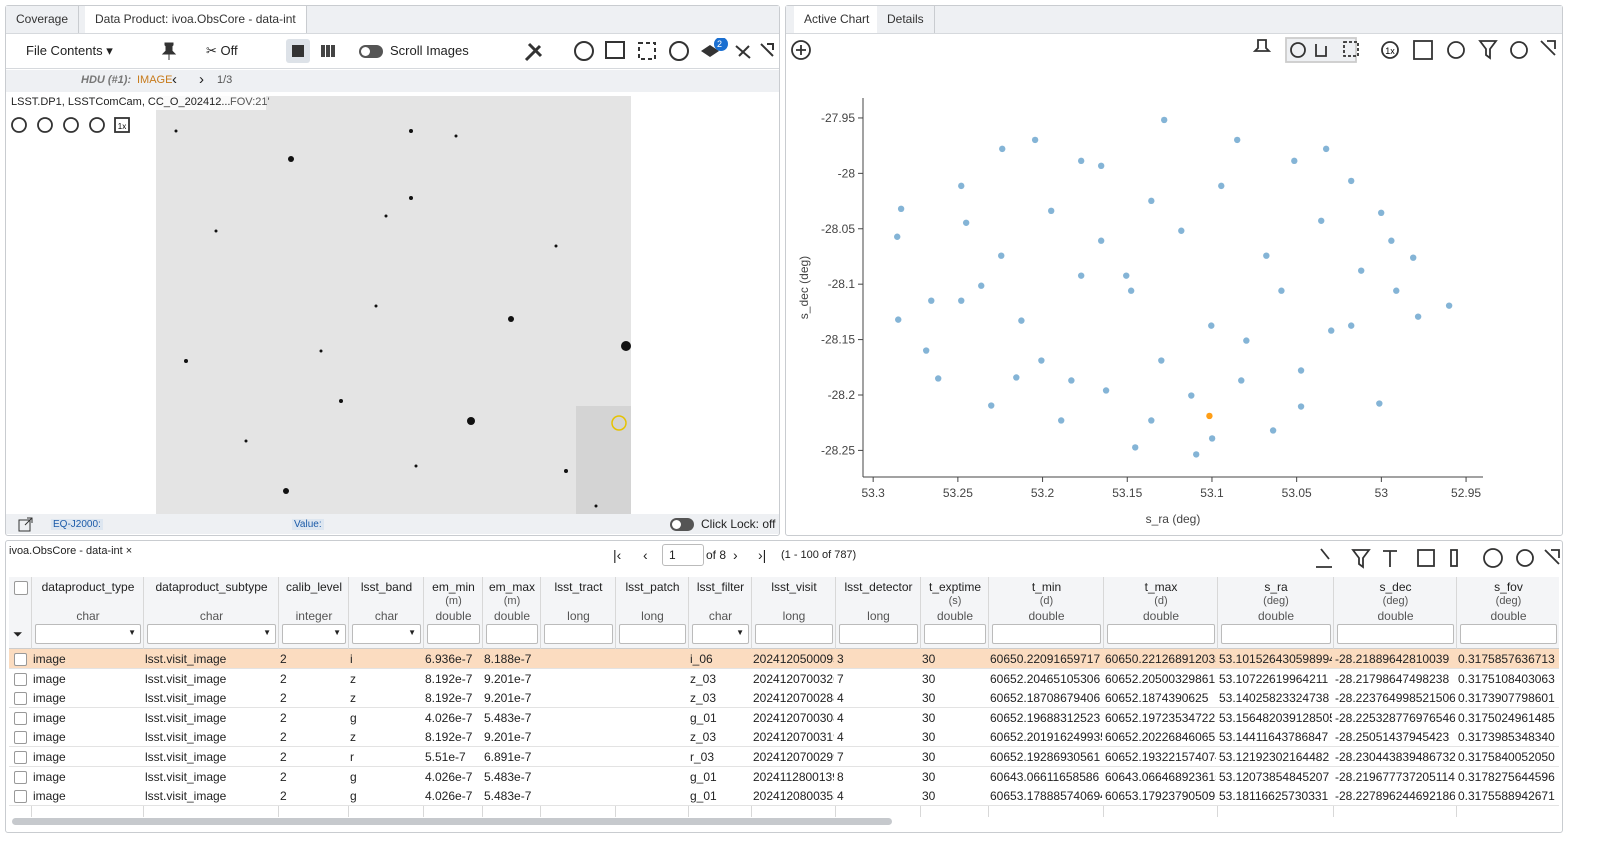 The image size is (1598, 848). I want to click on cell: g, so click(353, 796).